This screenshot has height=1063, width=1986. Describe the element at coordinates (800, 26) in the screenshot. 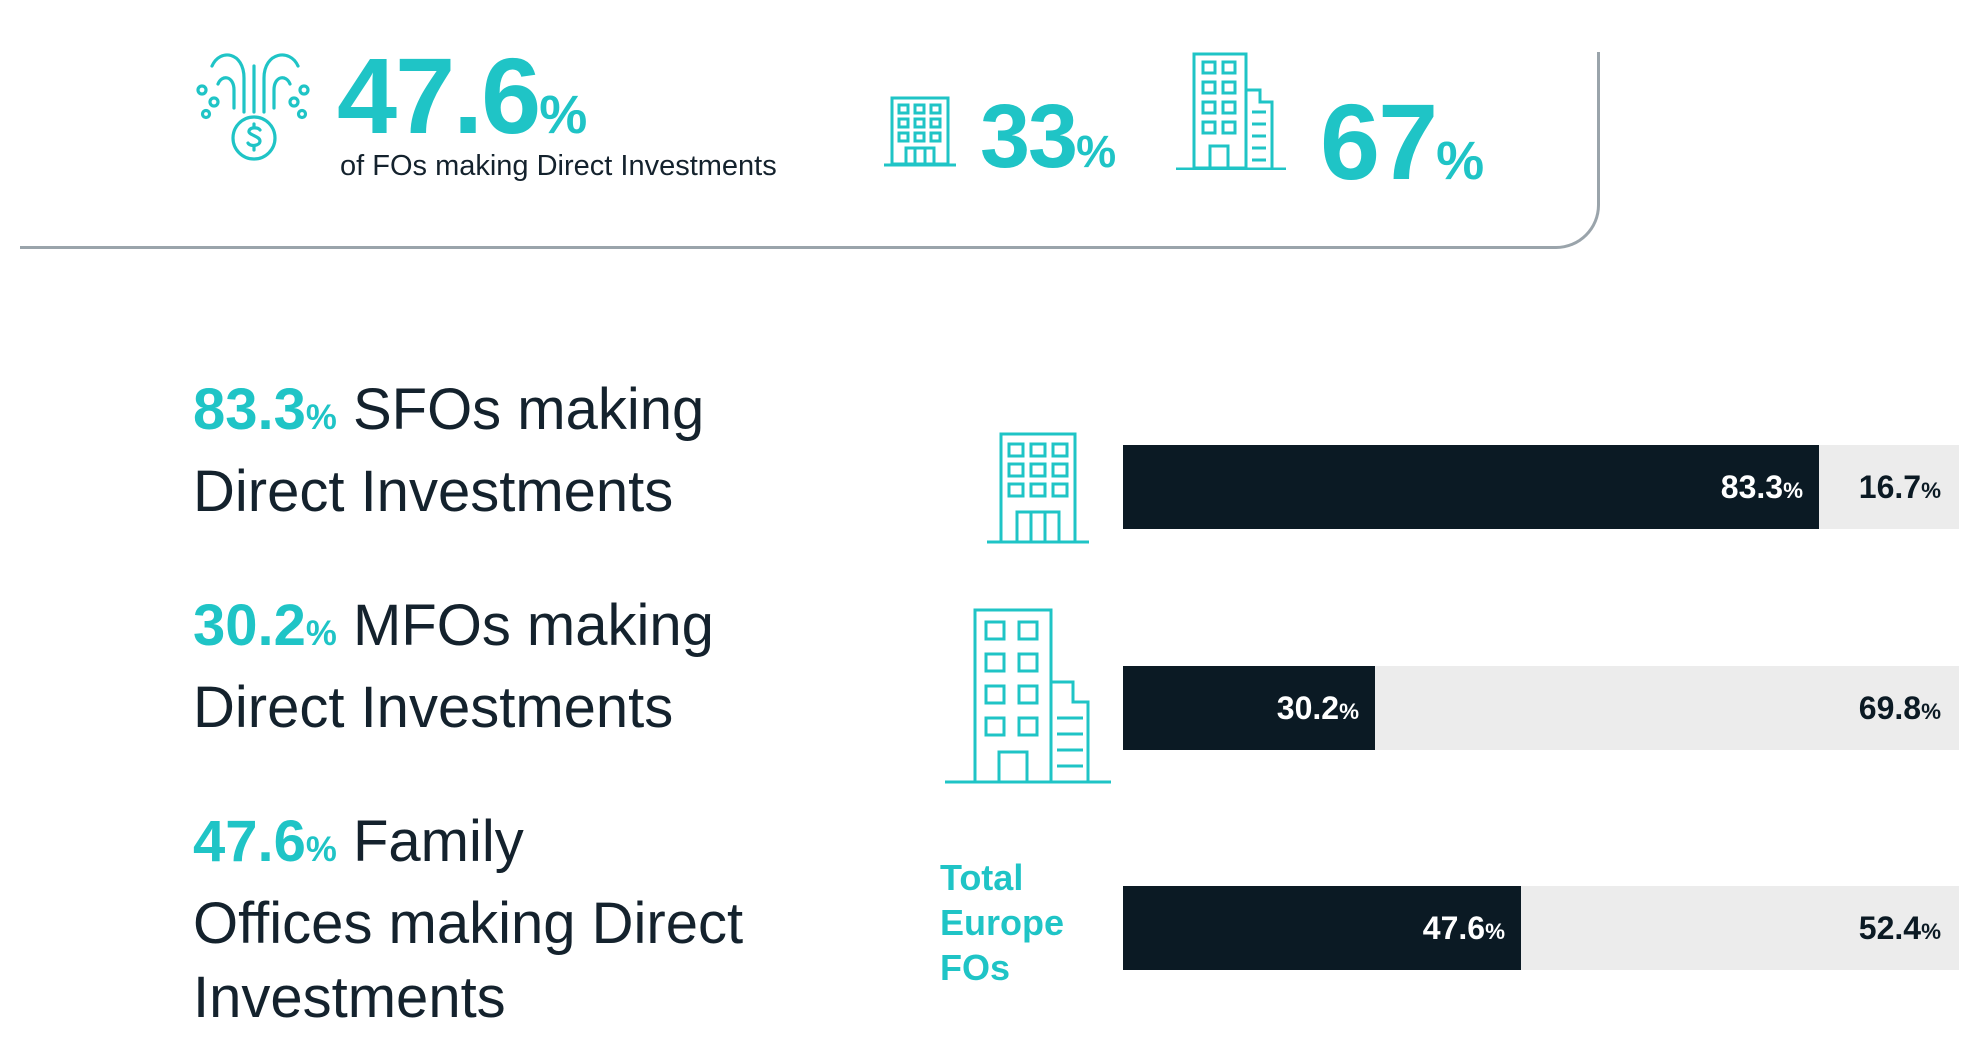

I see `card-top-mask` at that location.